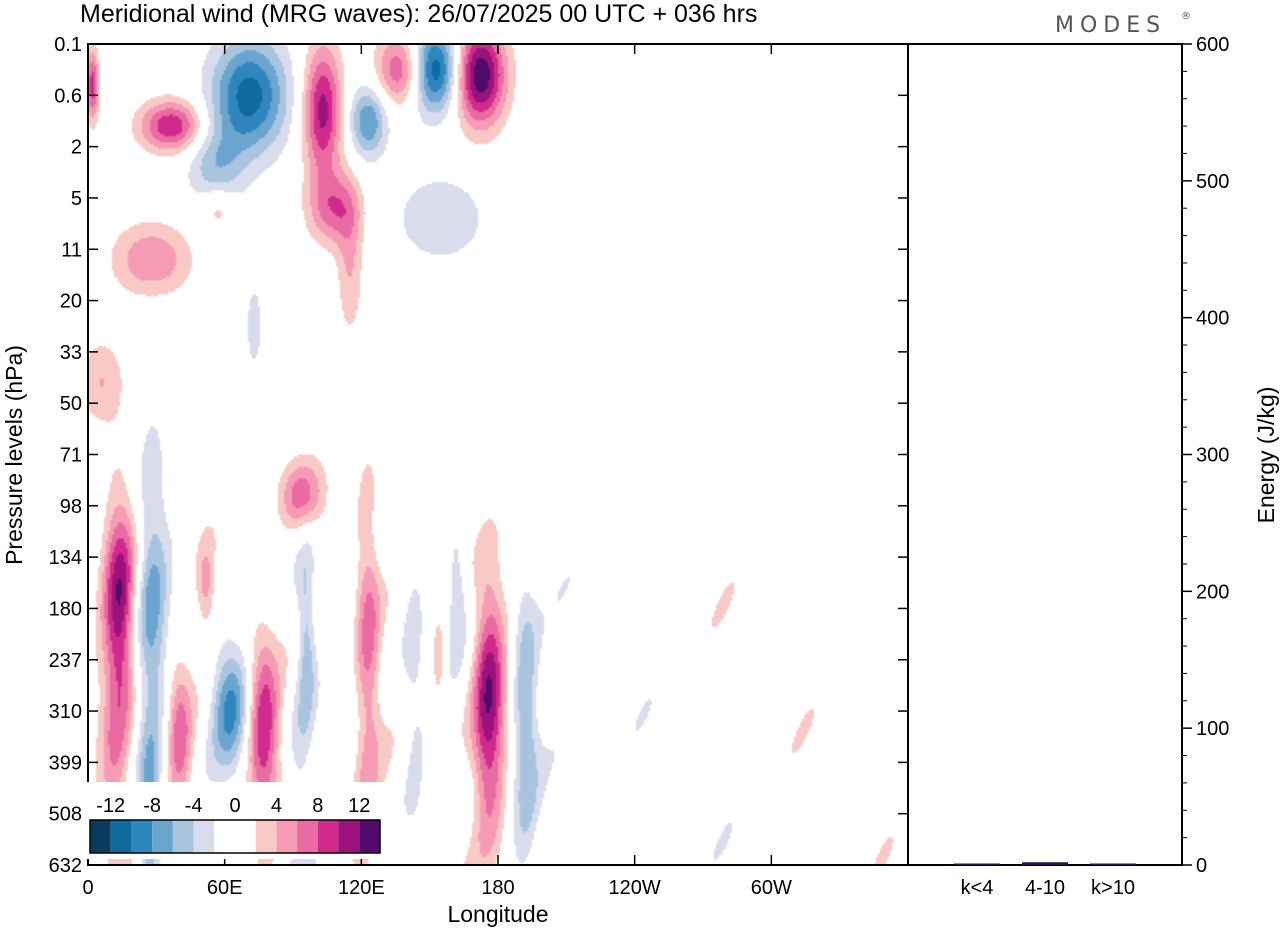  What do you see at coordinates (14, 455) in the screenshot?
I see `y-axis-label: Pressure levels (hPa)` at bounding box center [14, 455].